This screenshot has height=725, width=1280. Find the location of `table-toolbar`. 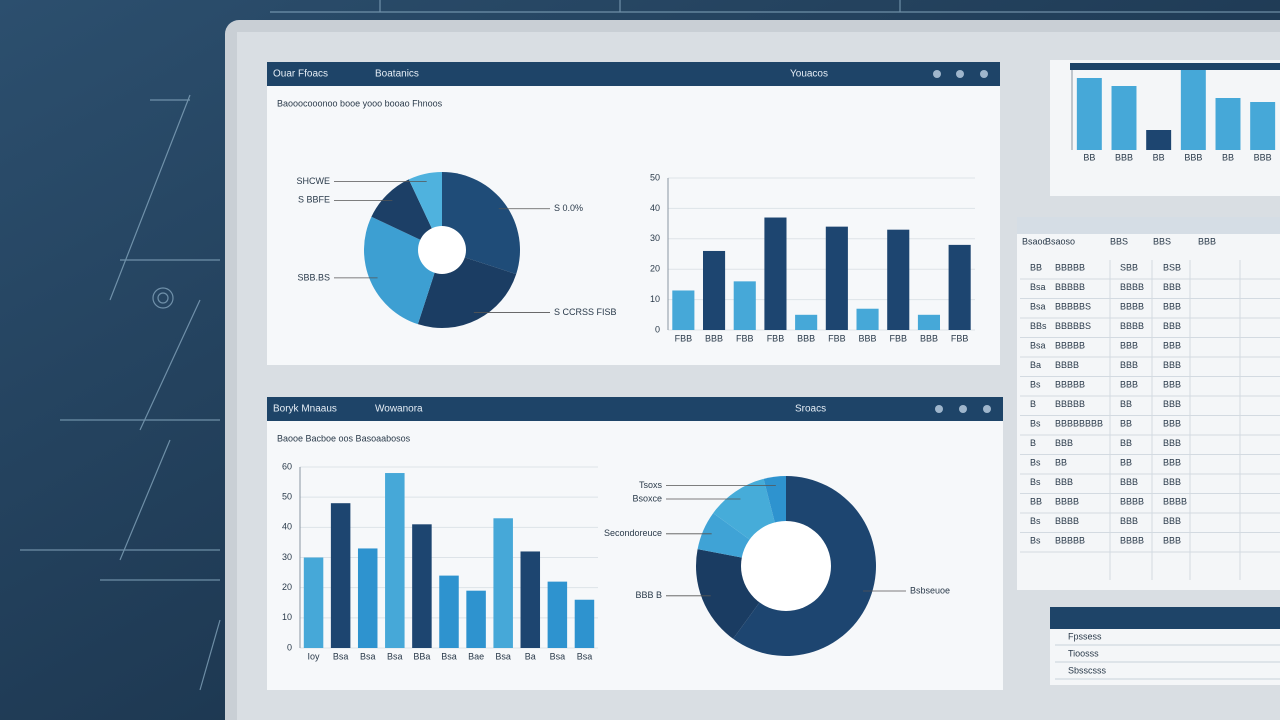

table-toolbar is located at coordinates (1148, 225).